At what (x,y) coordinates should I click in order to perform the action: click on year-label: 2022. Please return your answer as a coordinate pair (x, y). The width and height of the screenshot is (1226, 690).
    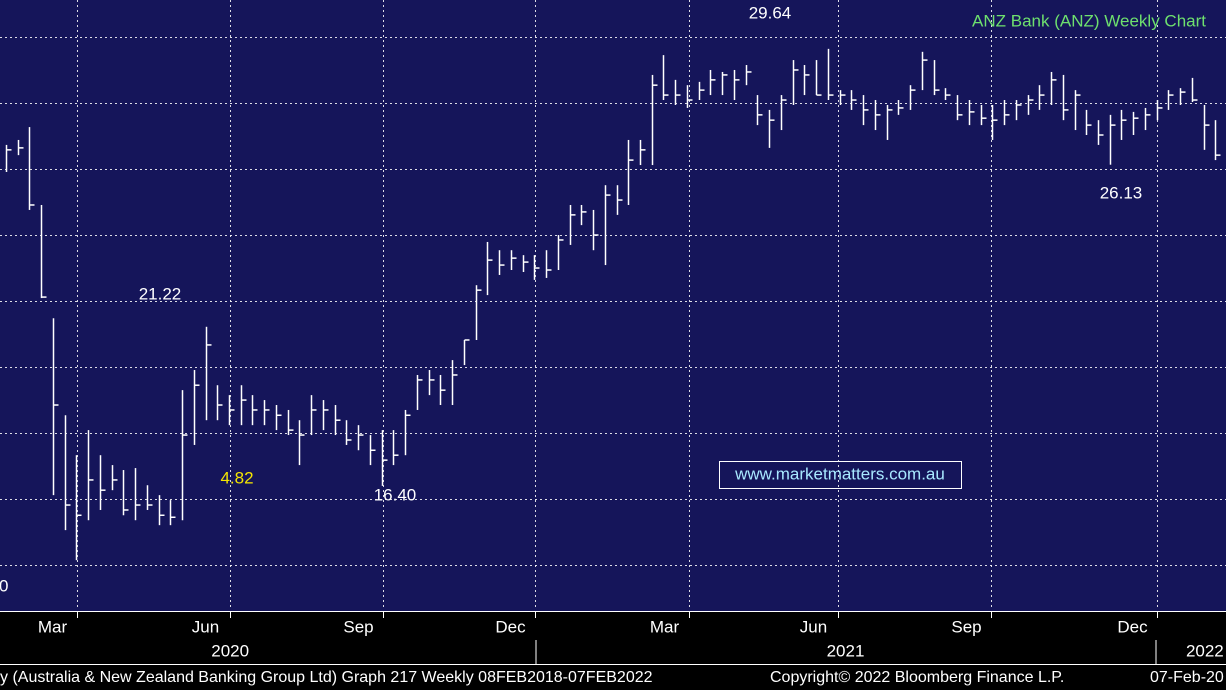
    Looking at the image, I should click on (1205, 650).